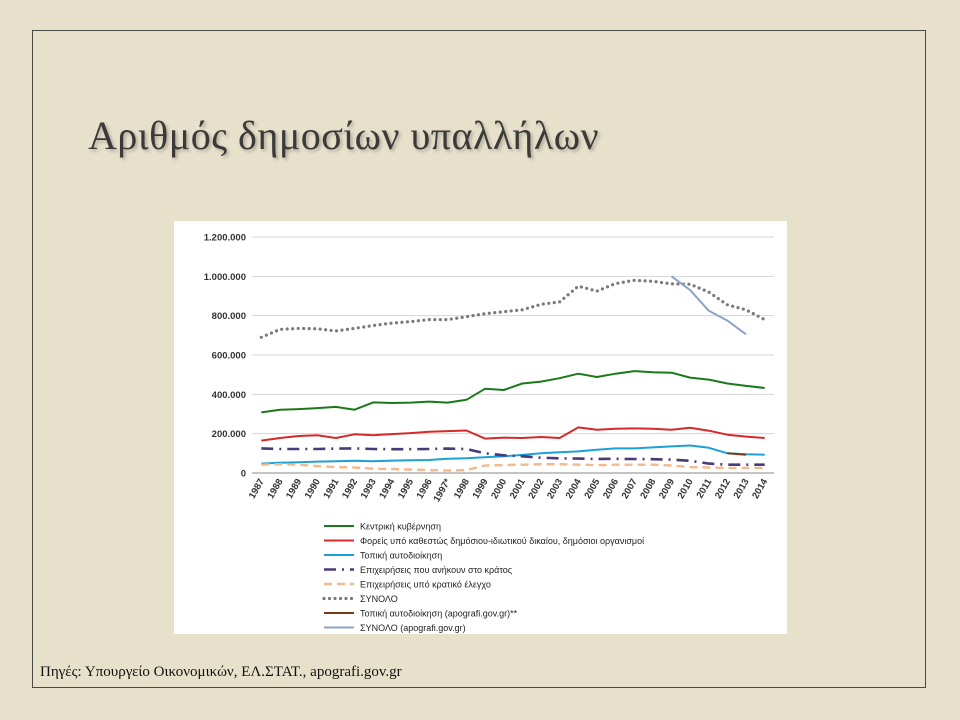 The width and height of the screenshot is (960, 720). Describe the element at coordinates (229, 316) in the screenshot. I see `y-tick-label: 800.000` at that location.